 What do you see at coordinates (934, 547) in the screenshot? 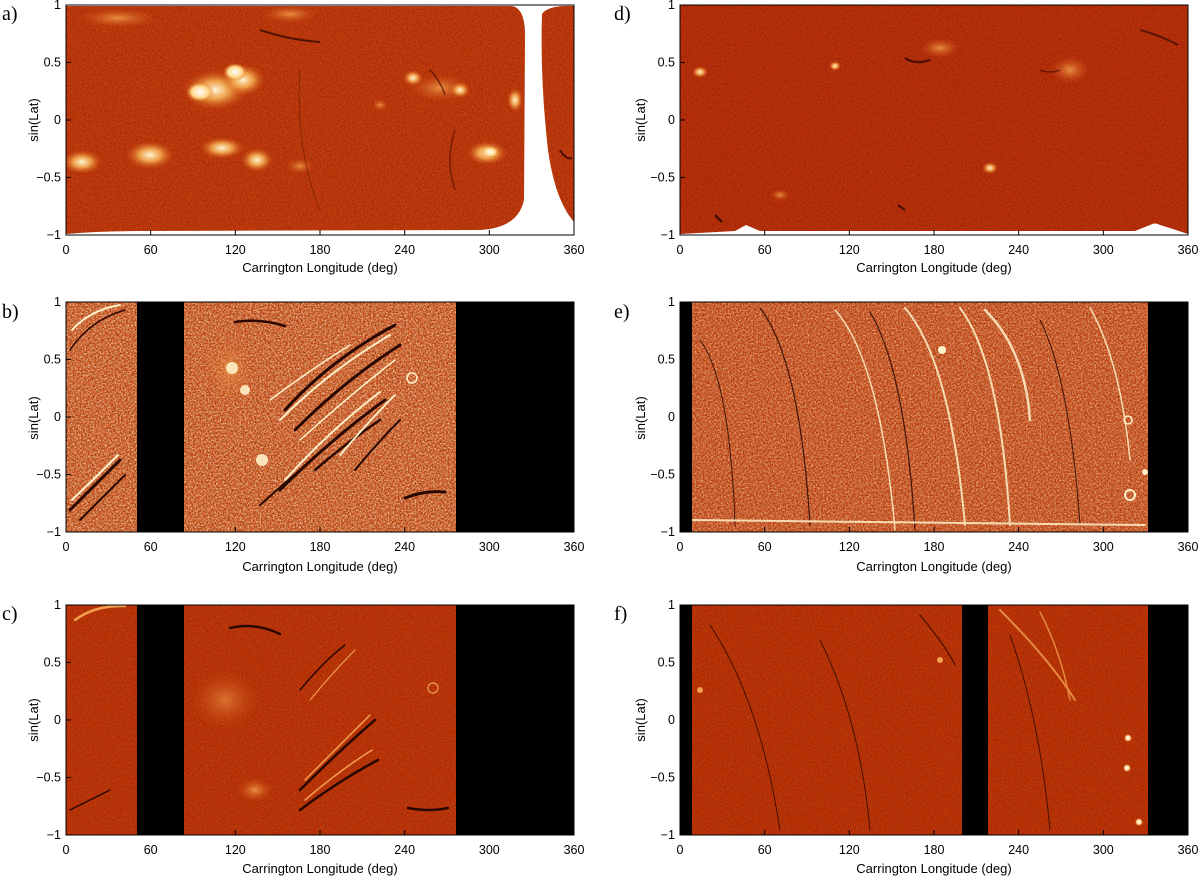
I see `x-tick-label-e-3: 180` at bounding box center [934, 547].